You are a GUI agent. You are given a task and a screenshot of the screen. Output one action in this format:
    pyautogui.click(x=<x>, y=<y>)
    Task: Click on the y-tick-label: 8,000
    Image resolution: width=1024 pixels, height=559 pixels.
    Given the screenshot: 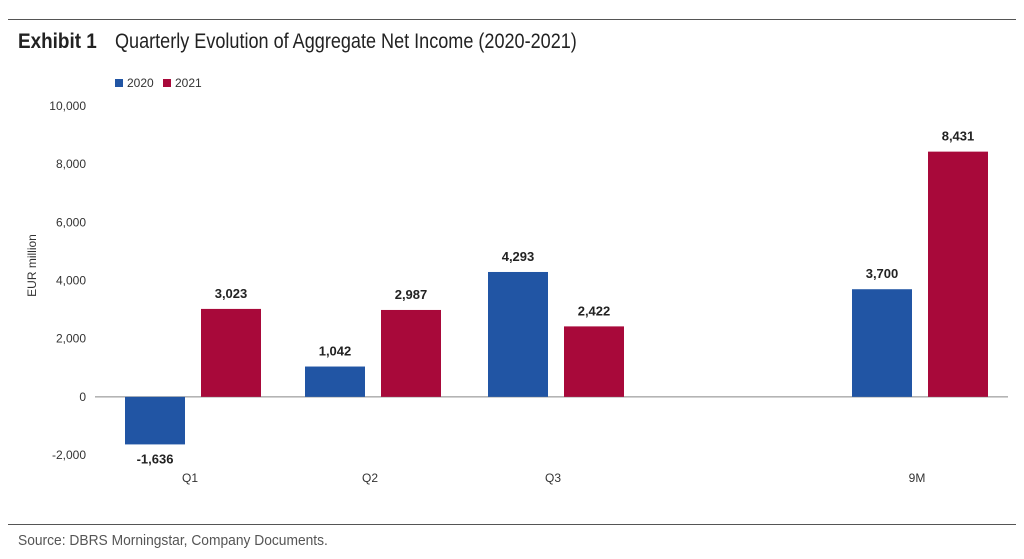 What is the action you would take?
    pyautogui.click(x=71, y=164)
    